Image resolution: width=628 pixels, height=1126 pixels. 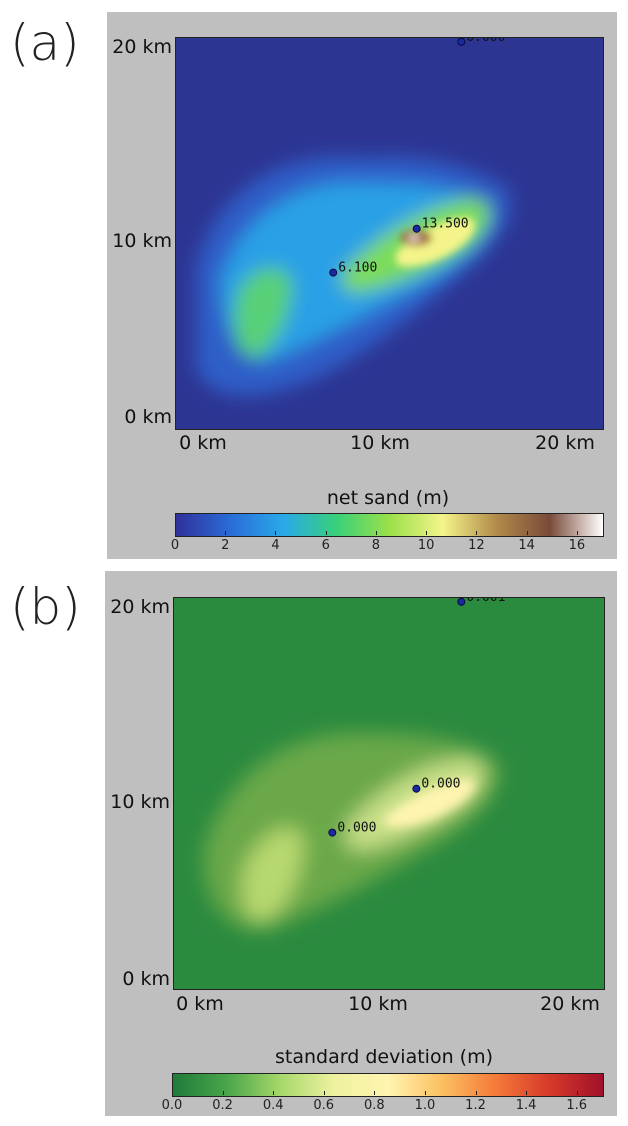 I want to click on panel-b-colorbar-tick-label: 0.0, so click(x=172, y=1105).